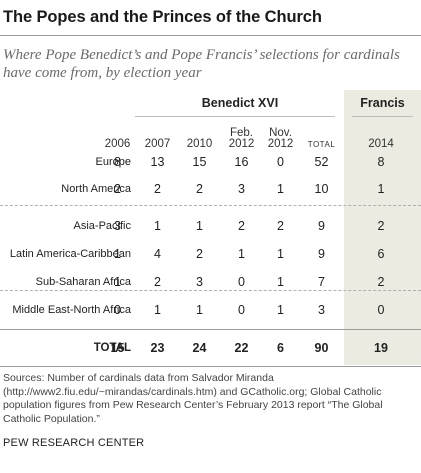 This screenshot has height=473, width=421. What do you see at coordinates (157, 162) in the screenshot?
I see `table-cell: 13` at bounding box center [157, 162].